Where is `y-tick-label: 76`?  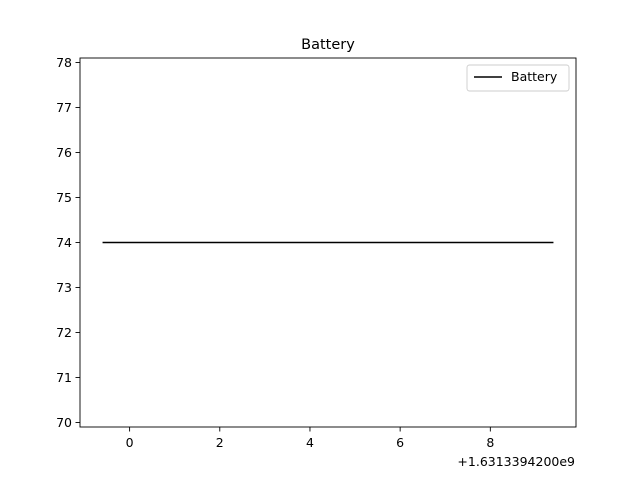 y-tick-label: 76 is located at coordinates (64, 152).